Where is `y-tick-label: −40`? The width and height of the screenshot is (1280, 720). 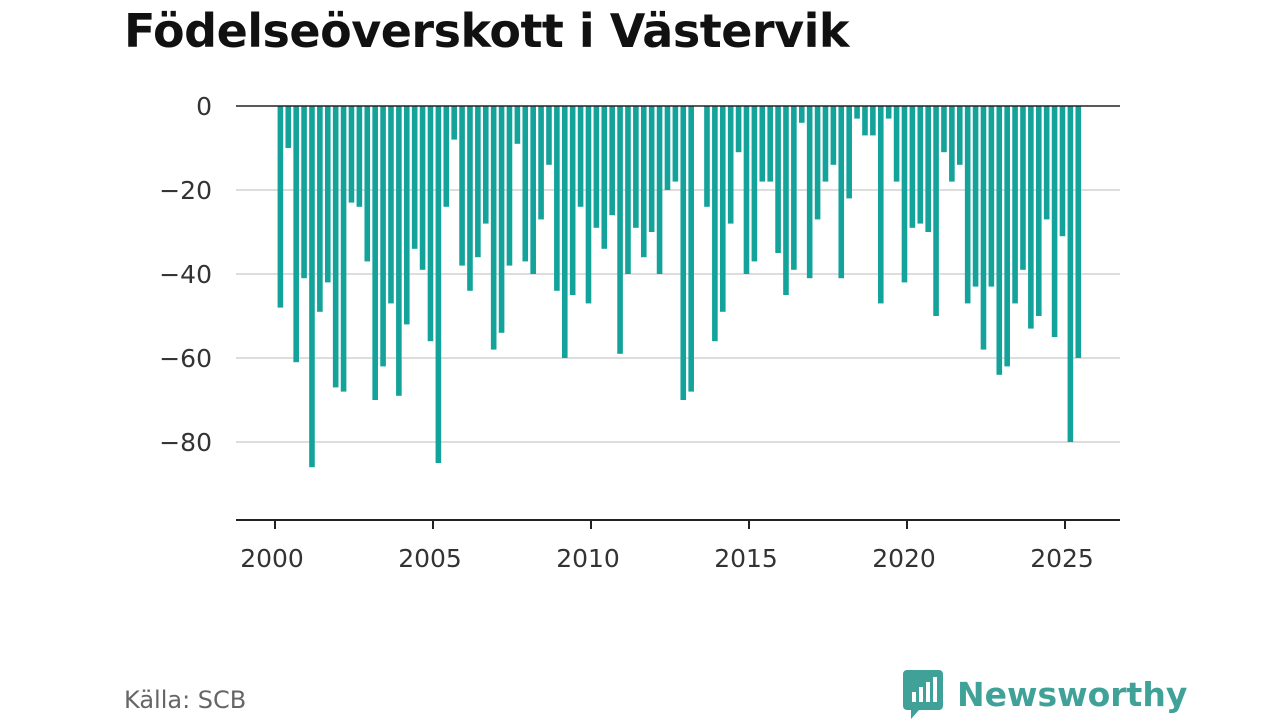 y-tick-label: −40 is located at coordinates (185, 274).